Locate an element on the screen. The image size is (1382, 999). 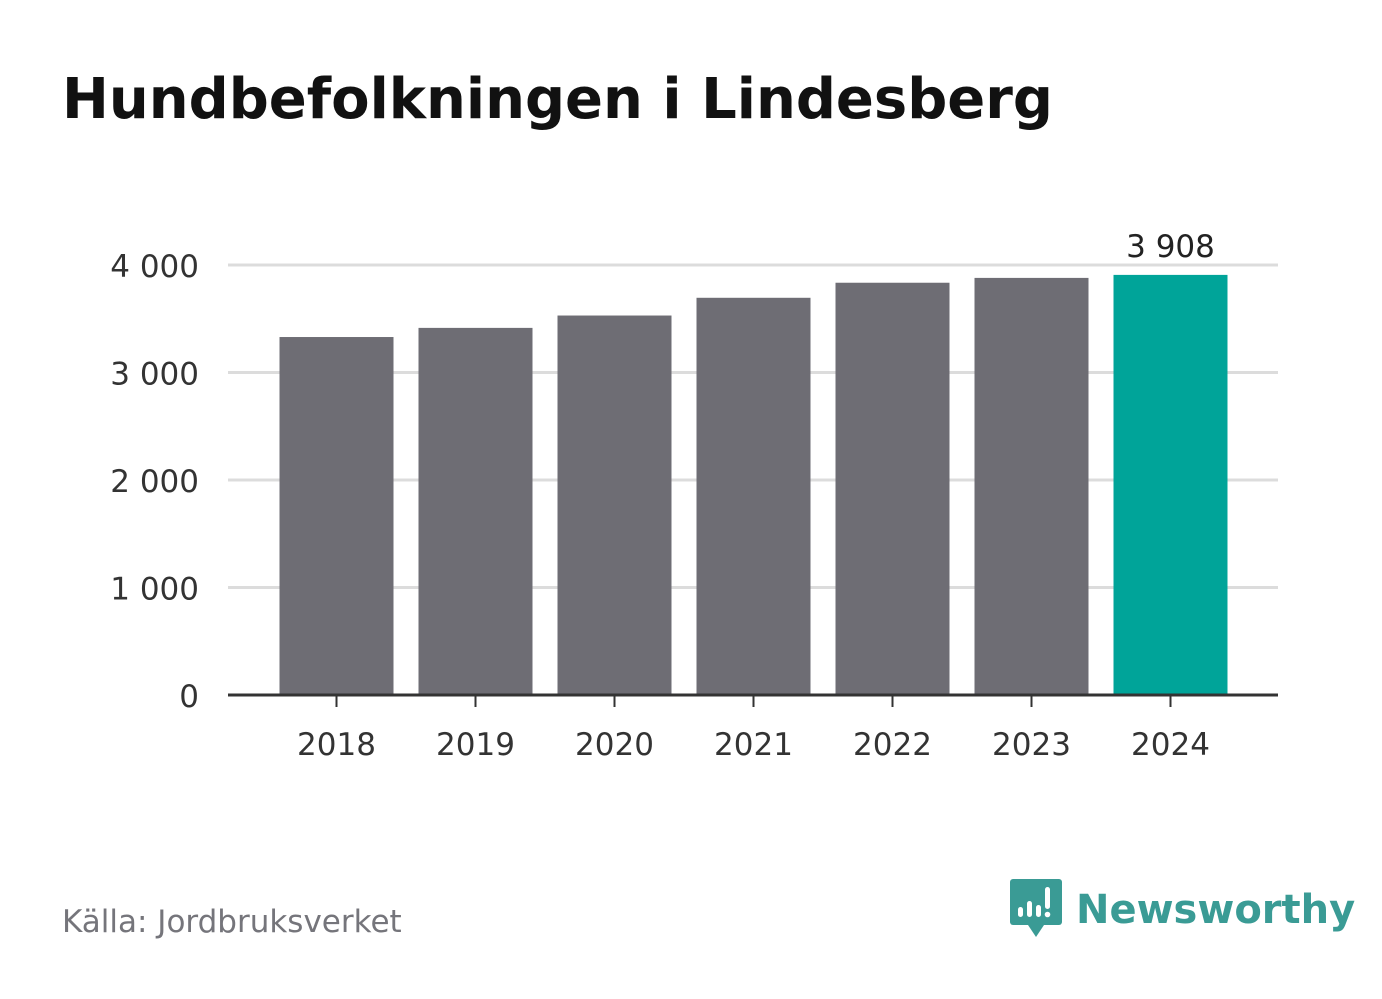
bar-2024 is located at coordinates (1170, 484).